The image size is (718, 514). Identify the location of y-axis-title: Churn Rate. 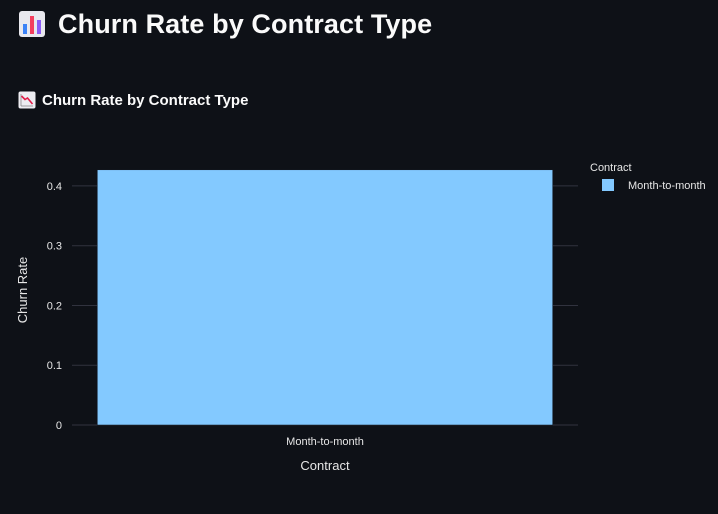
(22, 290).